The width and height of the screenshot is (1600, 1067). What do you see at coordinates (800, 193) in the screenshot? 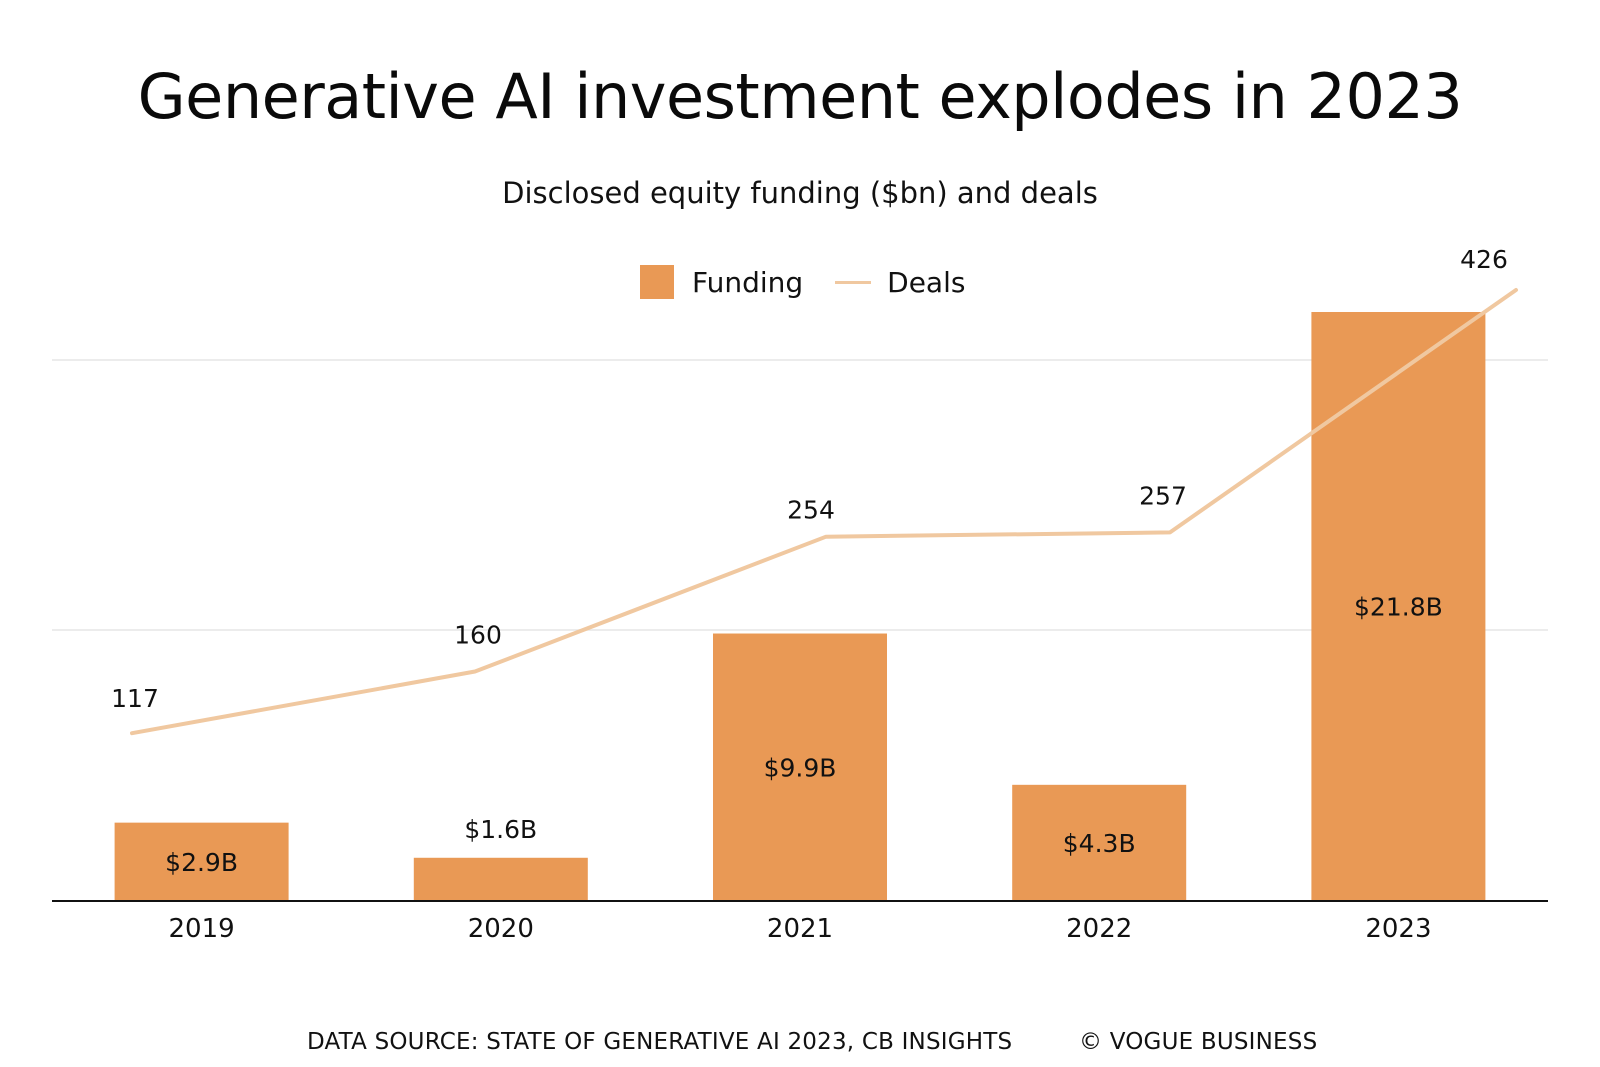
I see `chart-subtitle: Disclosed equity funding ($bn) and deals` at bounding box center [800, 193].